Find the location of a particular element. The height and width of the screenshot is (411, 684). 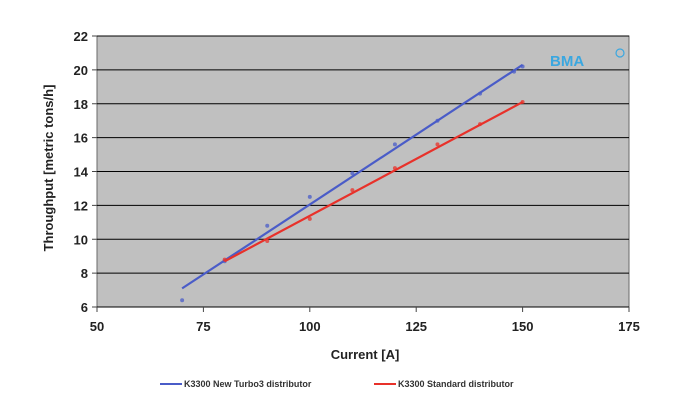

legend-item-turbo3: K3300 New Turbo3 distributor is located at coordinates (236, 384).